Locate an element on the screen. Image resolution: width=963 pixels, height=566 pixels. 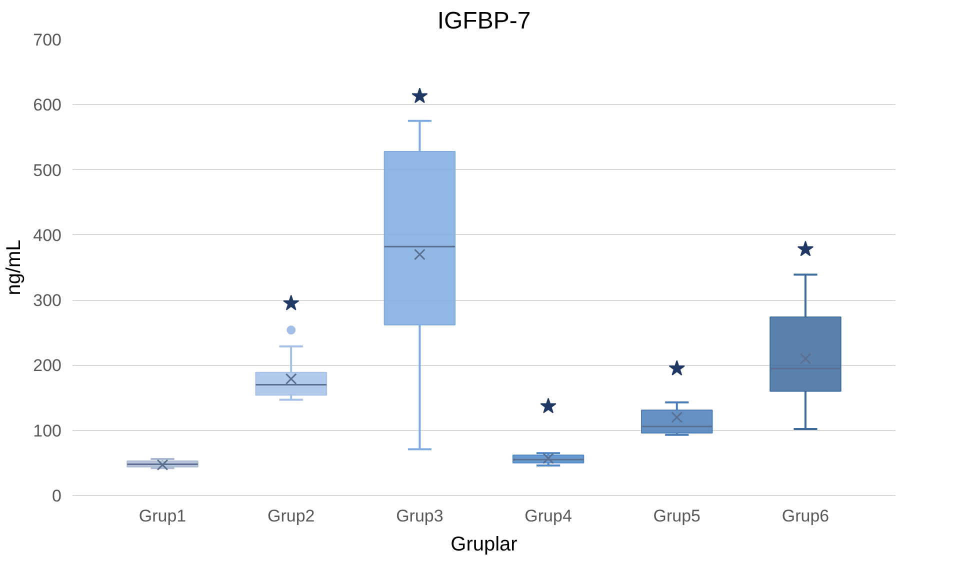
x-tick-label: Grup3 is located at coordinates (420, 516).